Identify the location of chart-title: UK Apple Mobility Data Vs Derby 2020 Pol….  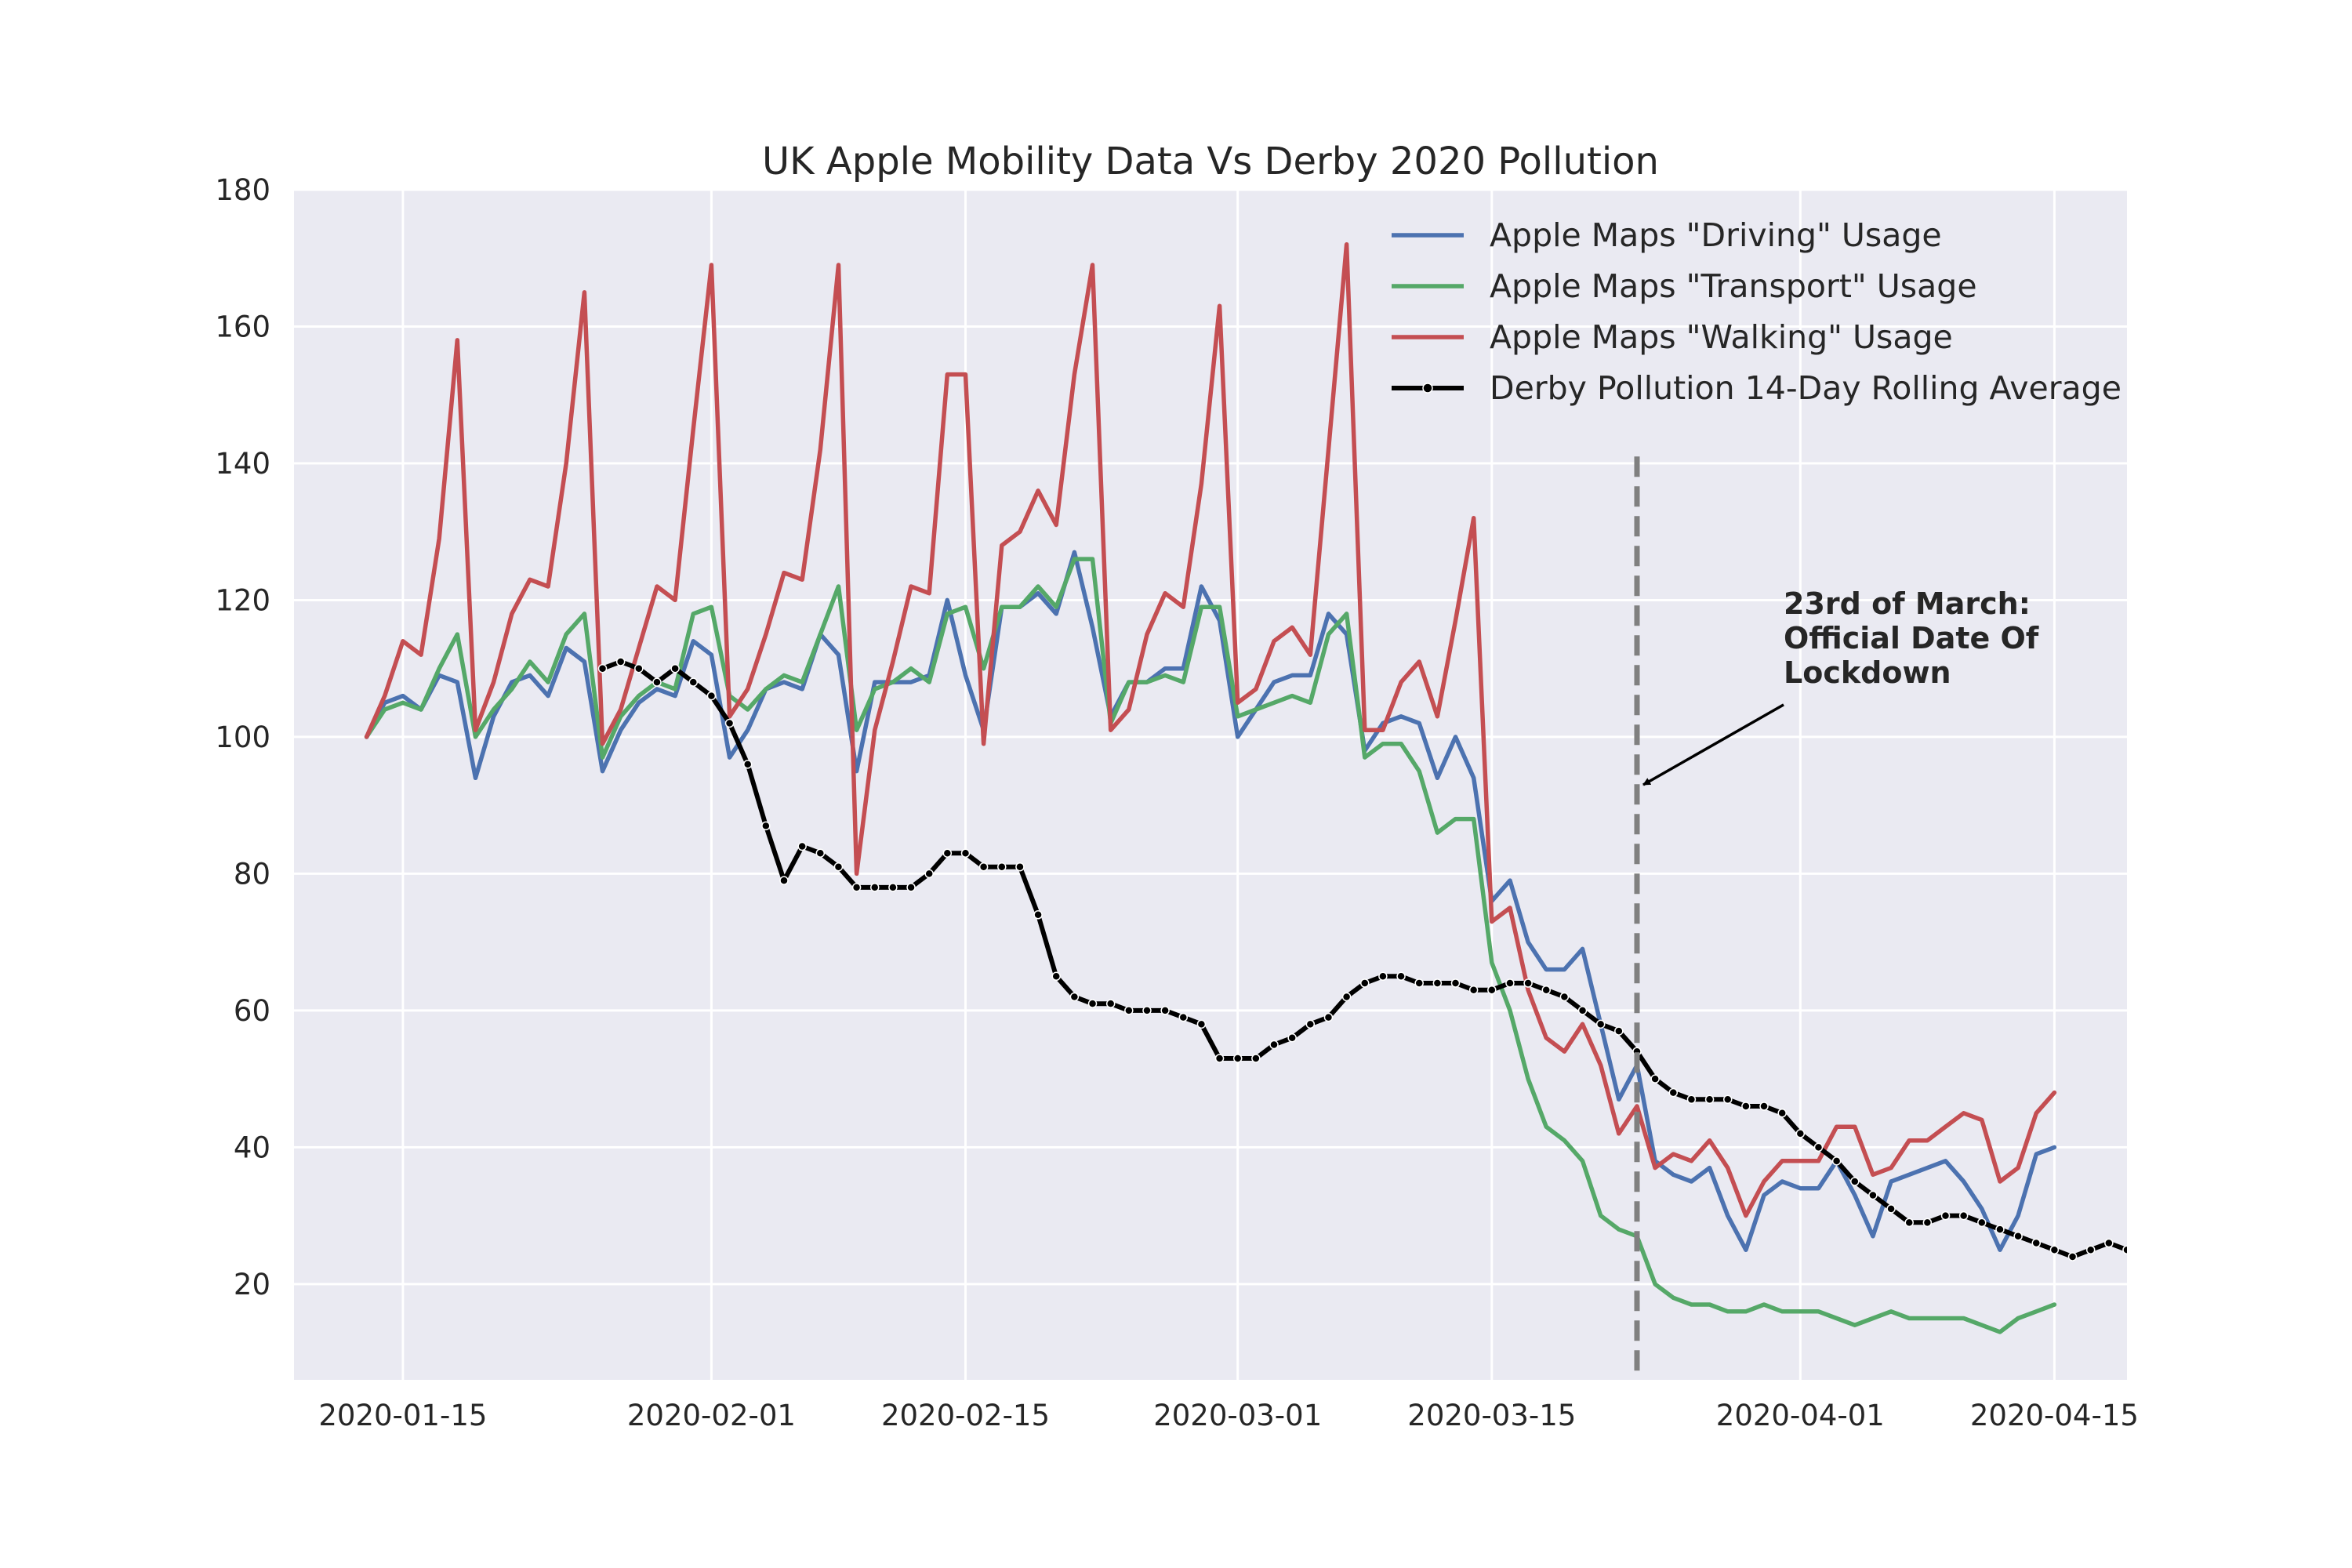
(1210, 161).